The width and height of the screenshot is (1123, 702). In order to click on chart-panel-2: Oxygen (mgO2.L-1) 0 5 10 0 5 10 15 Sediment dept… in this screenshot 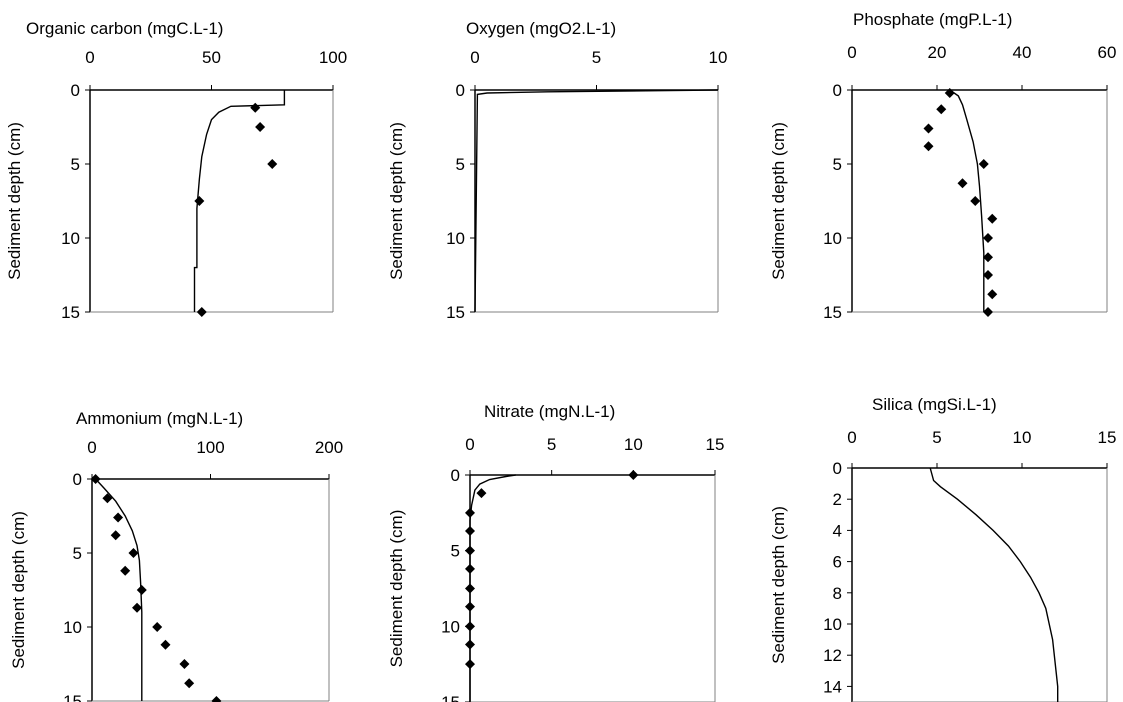, I will do `click(557, 170)`.